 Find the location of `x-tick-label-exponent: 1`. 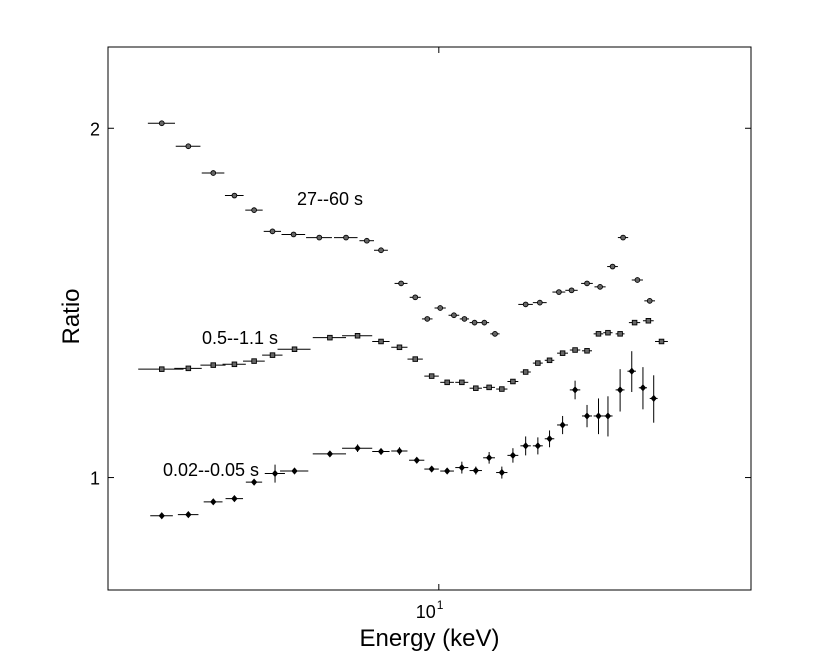

x-tick-label-exponent: 1 is located at coordinates (440, 605).